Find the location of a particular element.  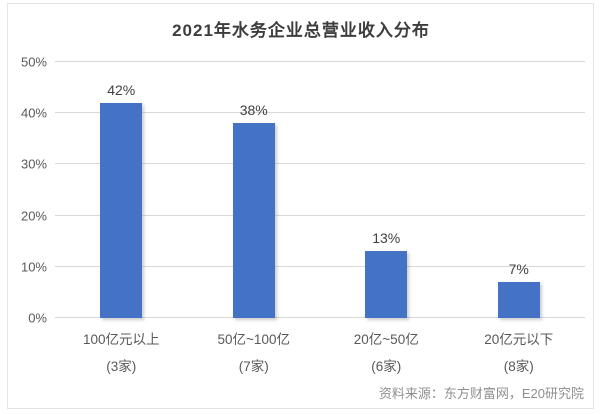

x-category-label: 50亿~100亿 (7家) is located at coordinates (254, 353).